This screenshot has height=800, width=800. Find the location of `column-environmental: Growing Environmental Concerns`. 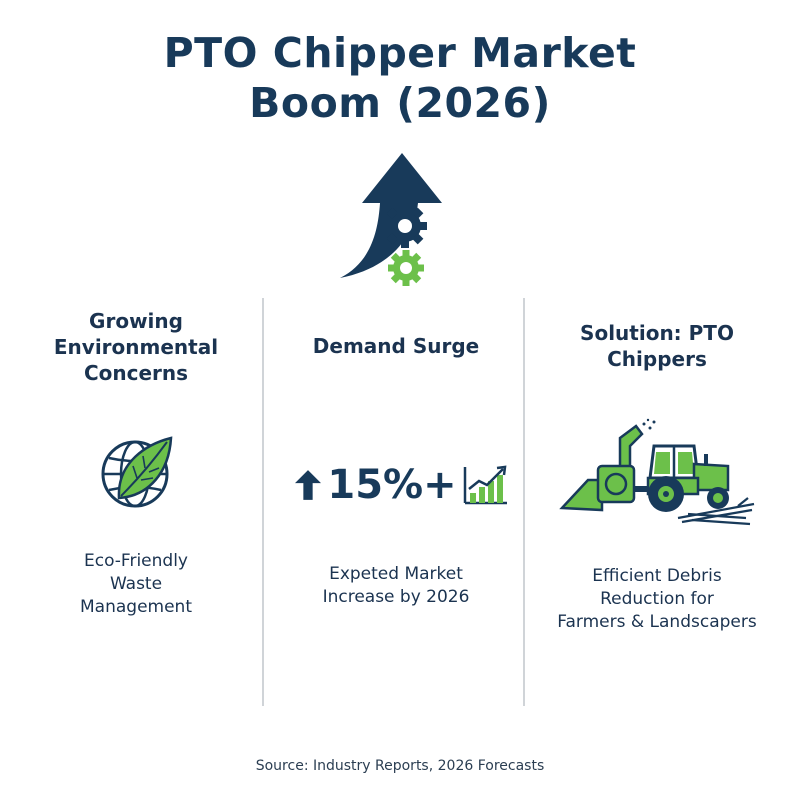

column-environmental: Growing Environmental Concerns is located at coordinates (136, 347).